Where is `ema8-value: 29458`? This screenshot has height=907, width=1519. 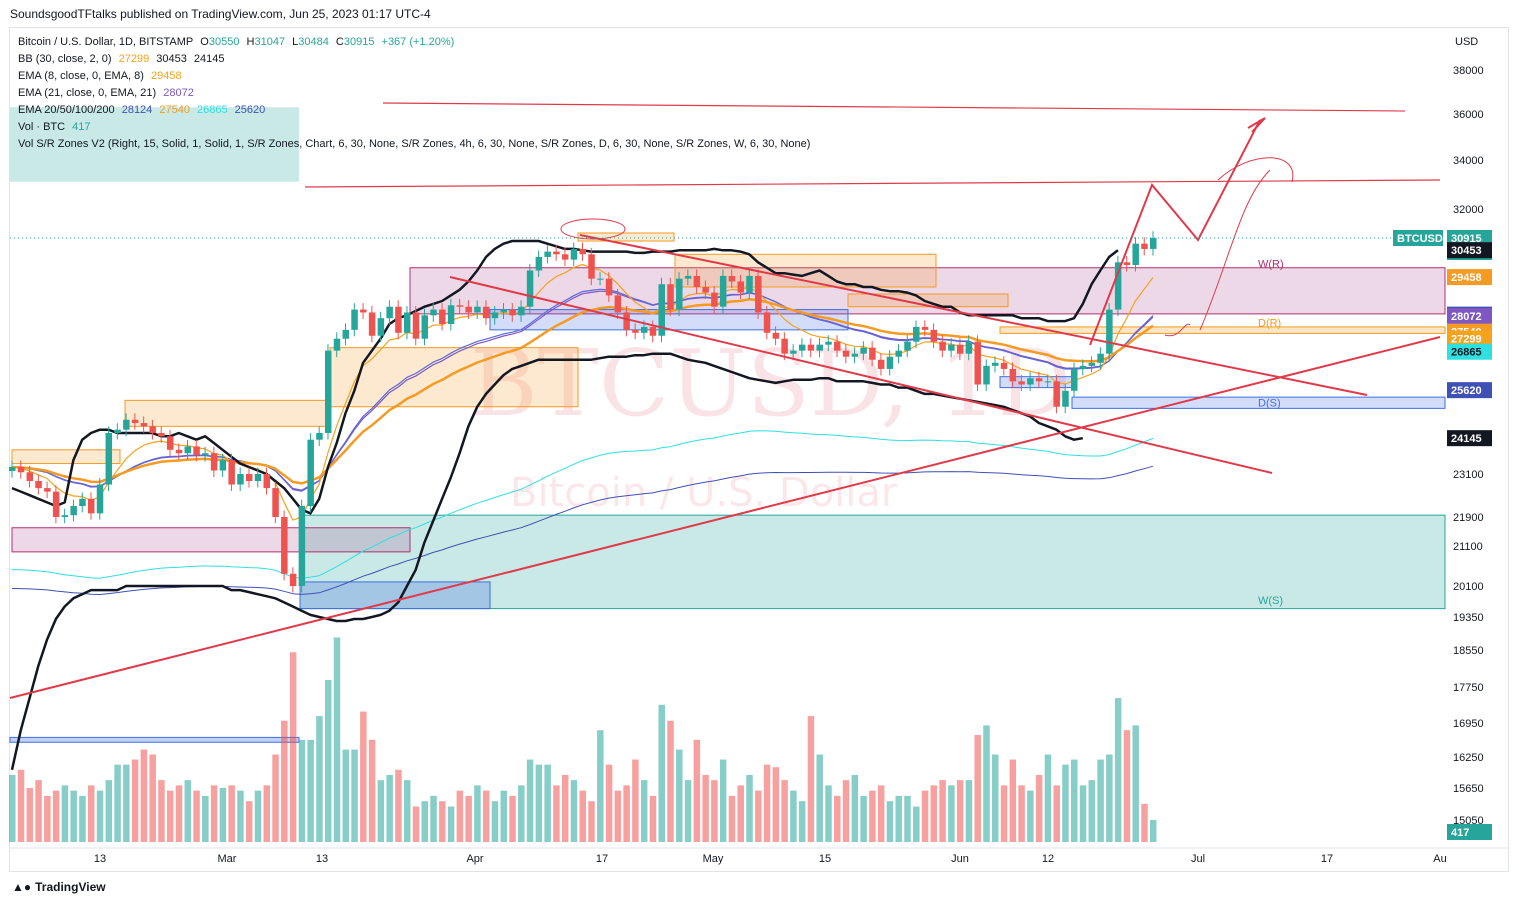 ema8-value: 29458 is located at coordinates (166, 76).